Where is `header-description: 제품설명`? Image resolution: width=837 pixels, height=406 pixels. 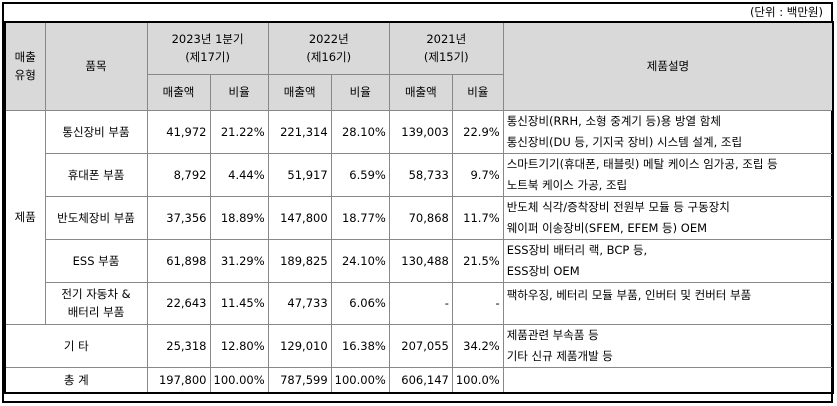
header-description: 제품설명 is located at coordinates (668, 66).